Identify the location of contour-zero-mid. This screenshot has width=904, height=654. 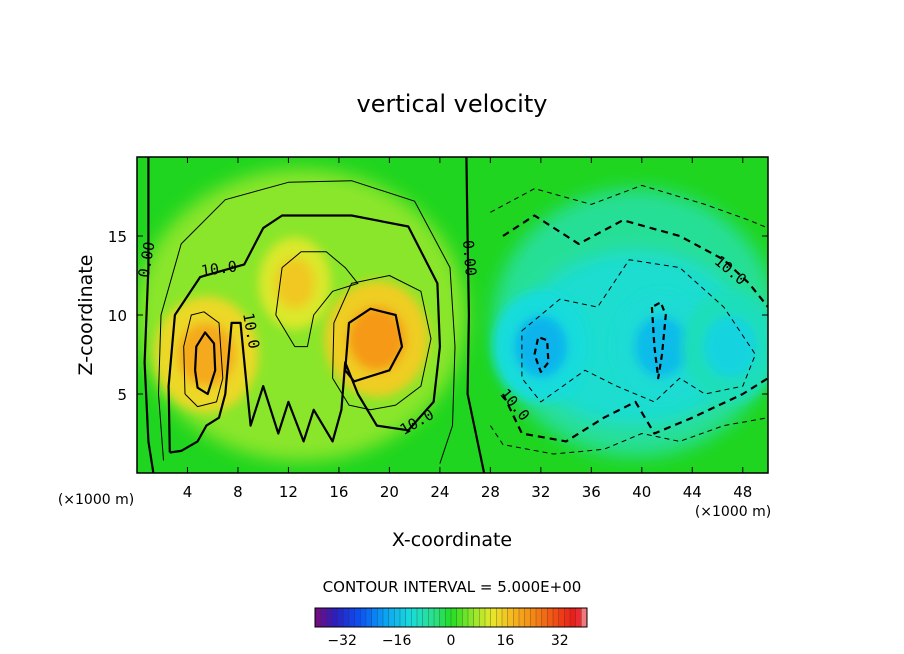
(475, 315).